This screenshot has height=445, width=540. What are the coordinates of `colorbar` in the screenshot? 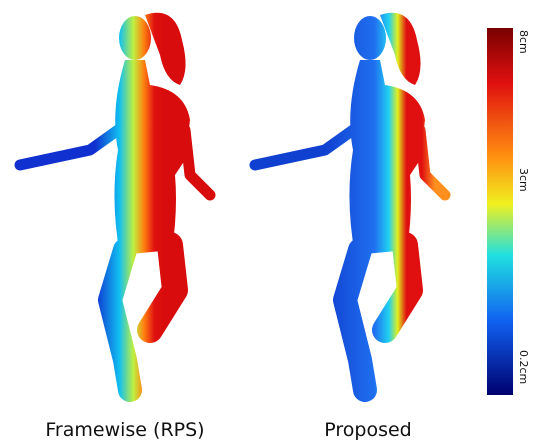 It's located at (500, 211).